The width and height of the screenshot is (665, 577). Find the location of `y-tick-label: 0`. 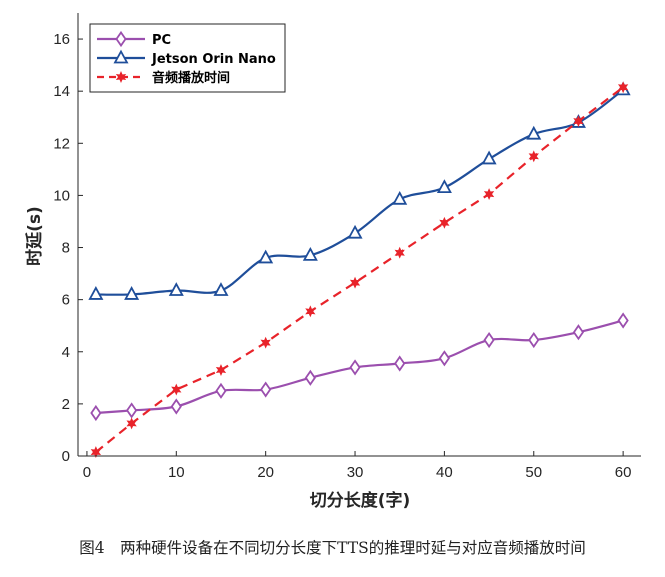

y-tick-label: 0 is located at coordinates (66, 456).